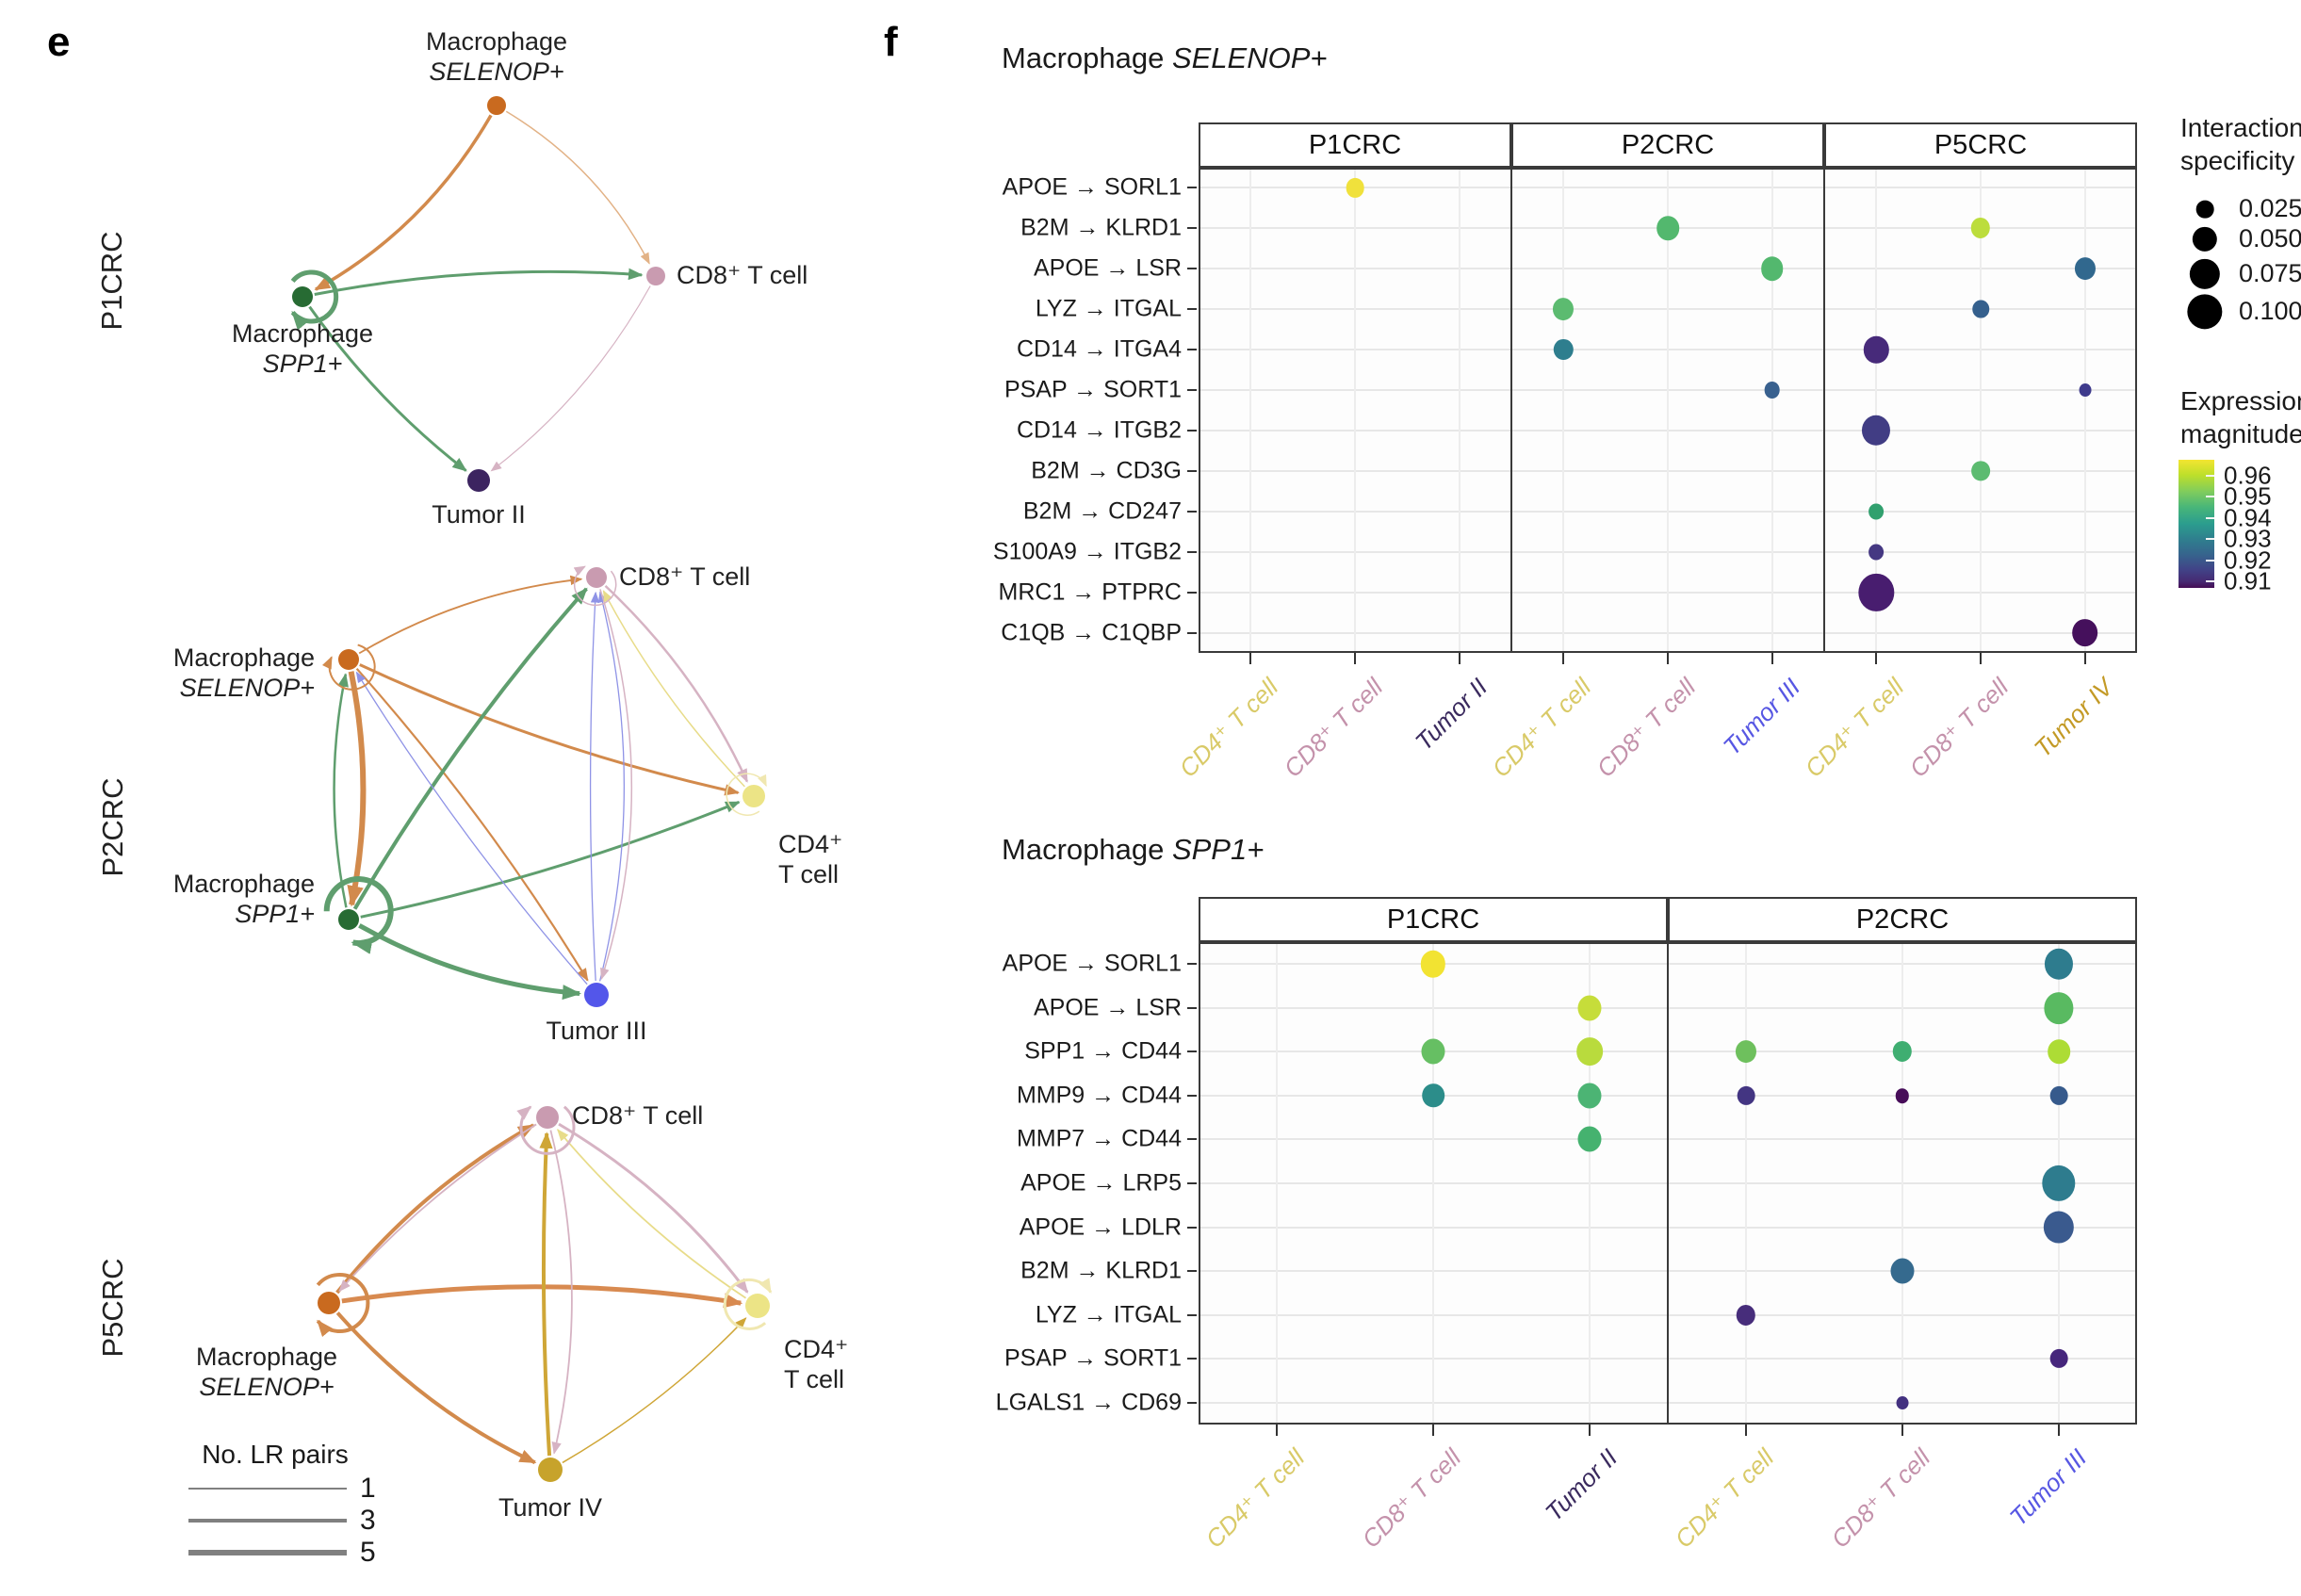 The image size is (2301, 1596). Describe the element at coordinates (638, 1115) in the screenshot. I see `node-label-line: CD8⁺ T cell` at that location.